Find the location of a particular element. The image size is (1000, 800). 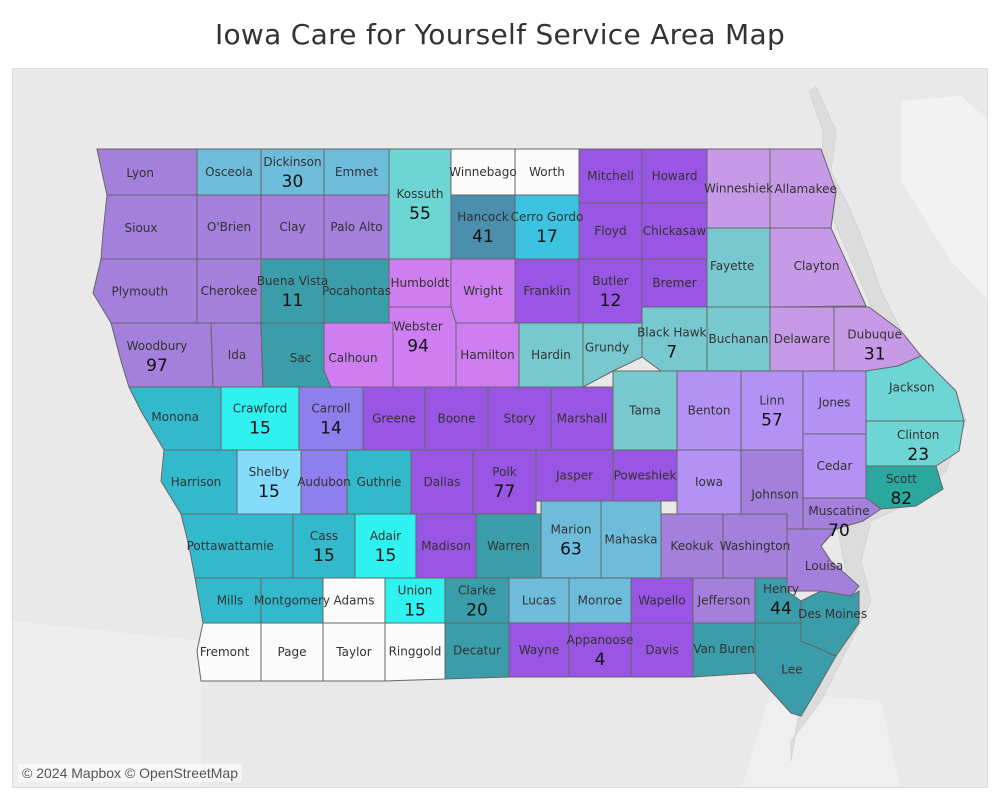

county-name-fremont: Fremont is located at coordinates (225, 652).